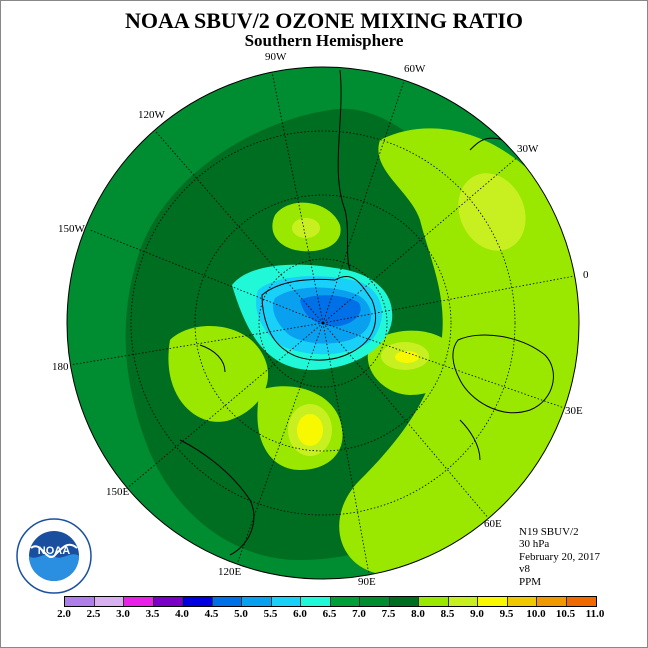 This screenshot has height=648, width=648. I want to click on label-lon-30w: 30W, so click(528, 149).